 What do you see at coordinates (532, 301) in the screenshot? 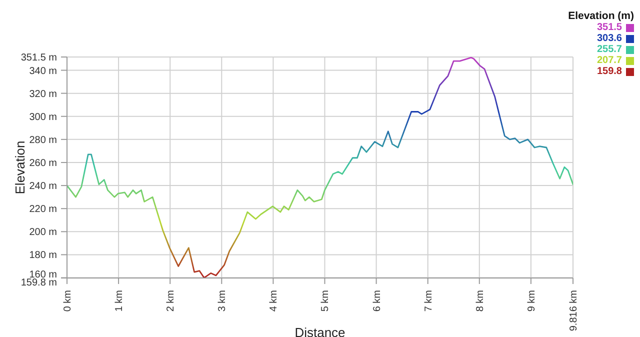
I see `x-tick-label: 9 km` at bounding box center [532, 301].